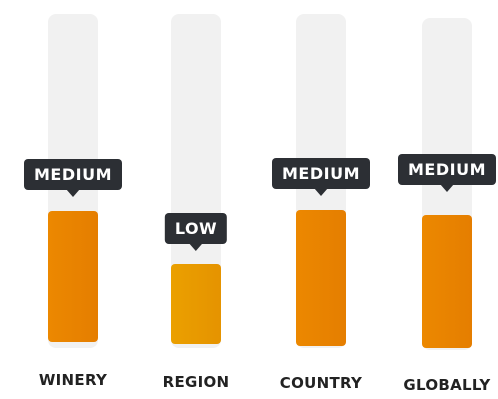 The height and width of the screenshot is (399, 498). Describe the element at coordinates (196, 232) in the screenshot. I see `level-badge: LOW` at that location.